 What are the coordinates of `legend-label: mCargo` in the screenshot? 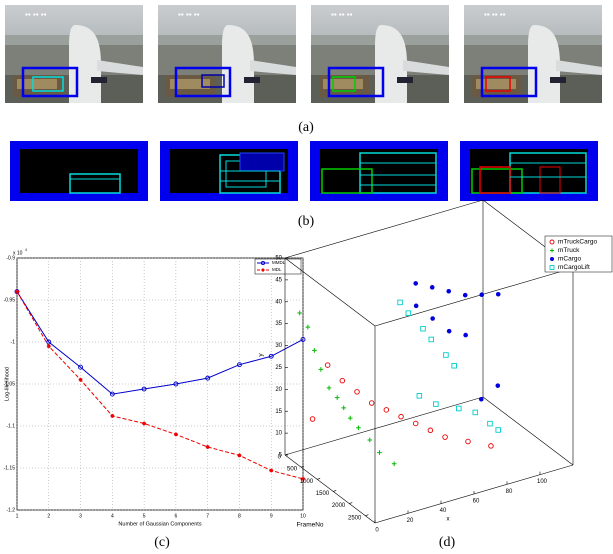 It's located at (570, 259).